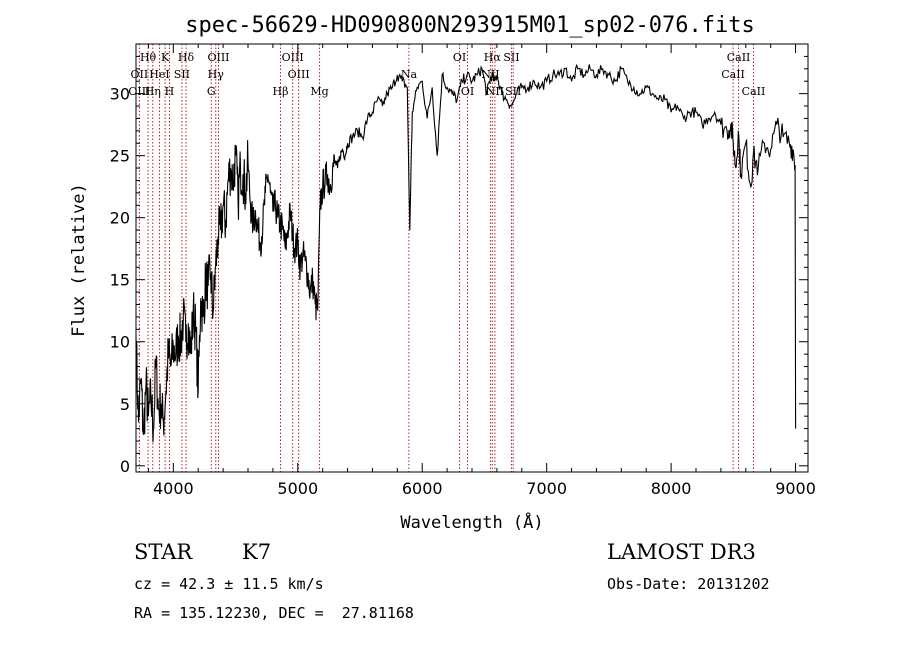  Describe the element at coordinates (120, 94) in the screenshot. I see `y-tick-label: 30` at that location.